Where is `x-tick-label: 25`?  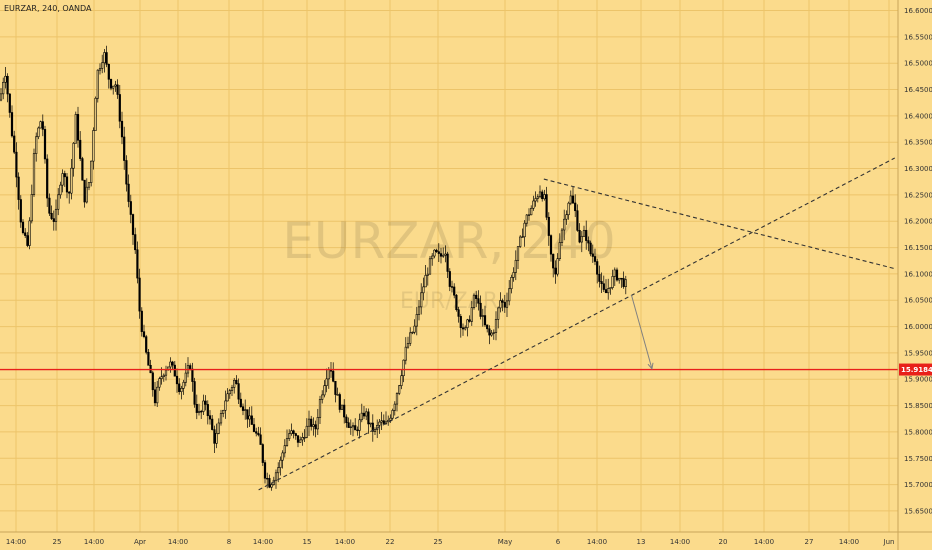 x-tick-label: 25 is located at coordinates (57, 542).